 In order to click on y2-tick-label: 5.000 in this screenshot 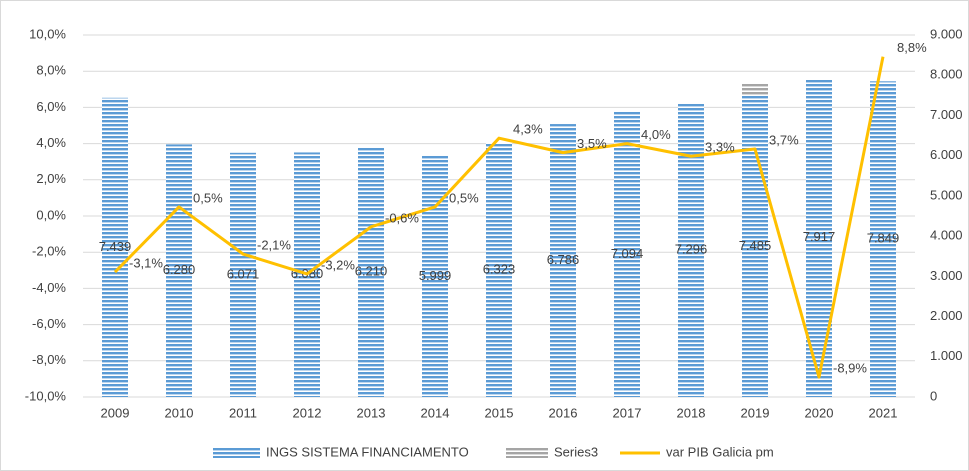, I will do `click(946, 194)`.